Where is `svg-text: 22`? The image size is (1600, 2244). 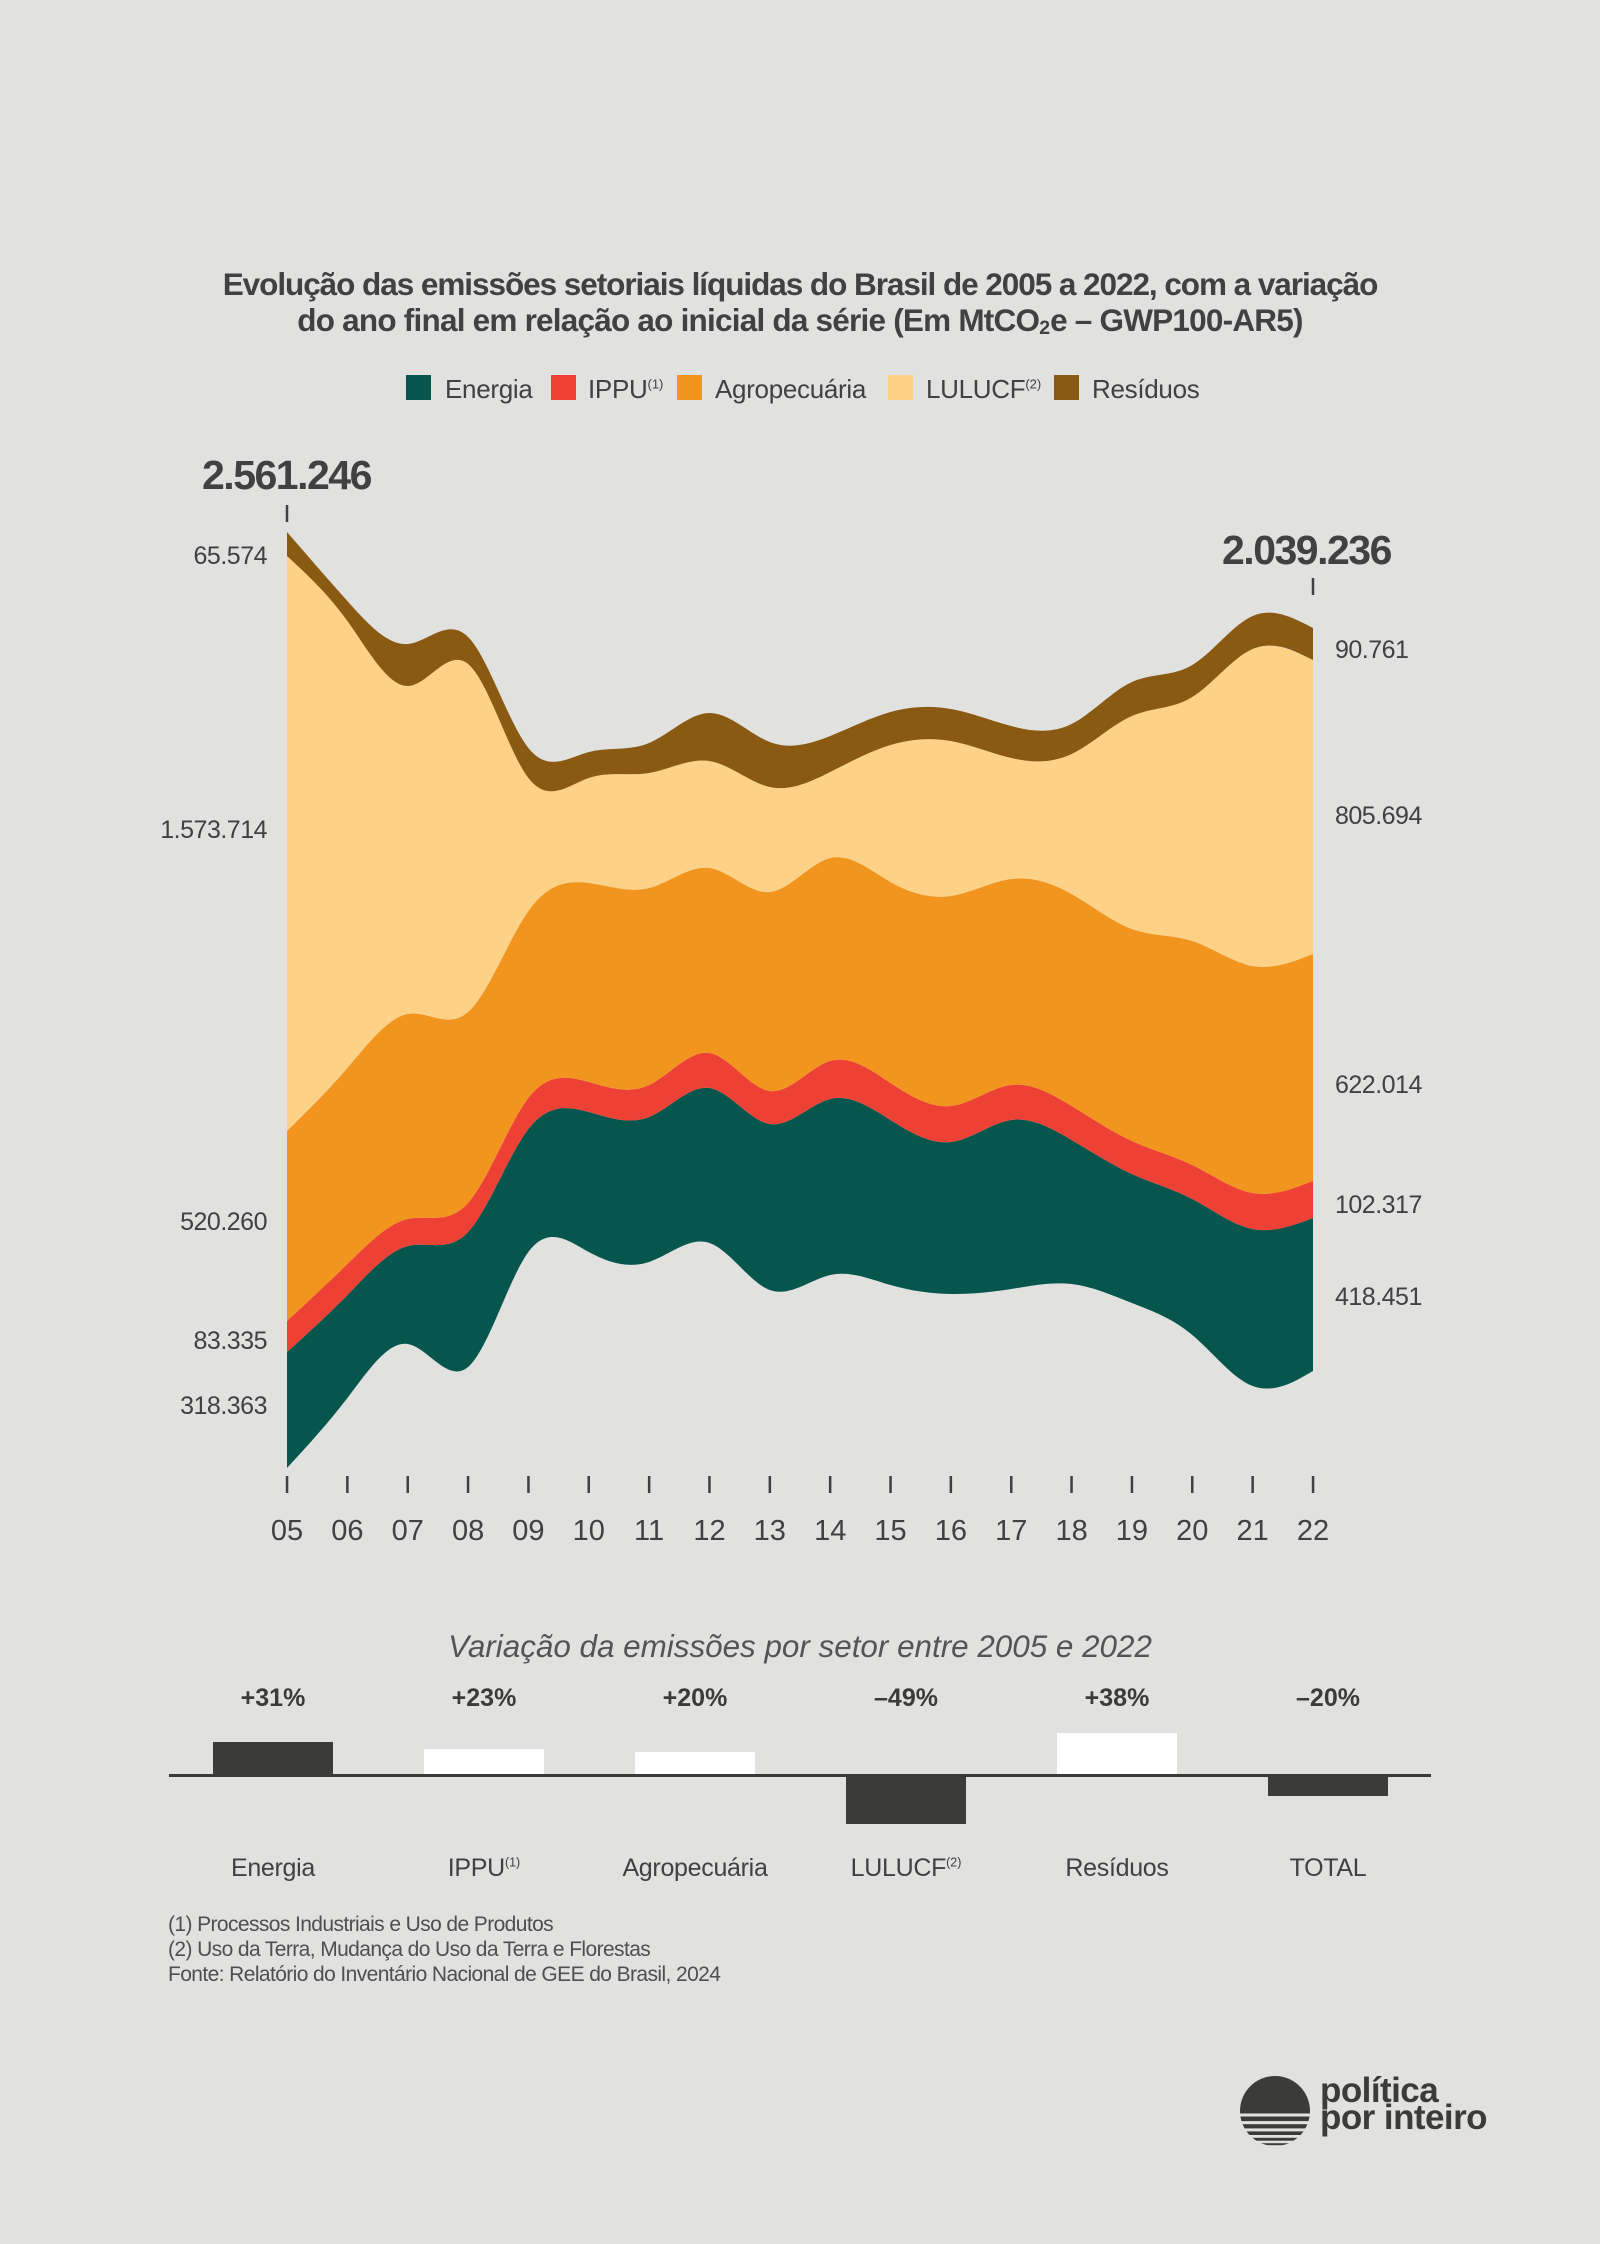
svg-text: 22 is located at coordinates (1313, 1531).